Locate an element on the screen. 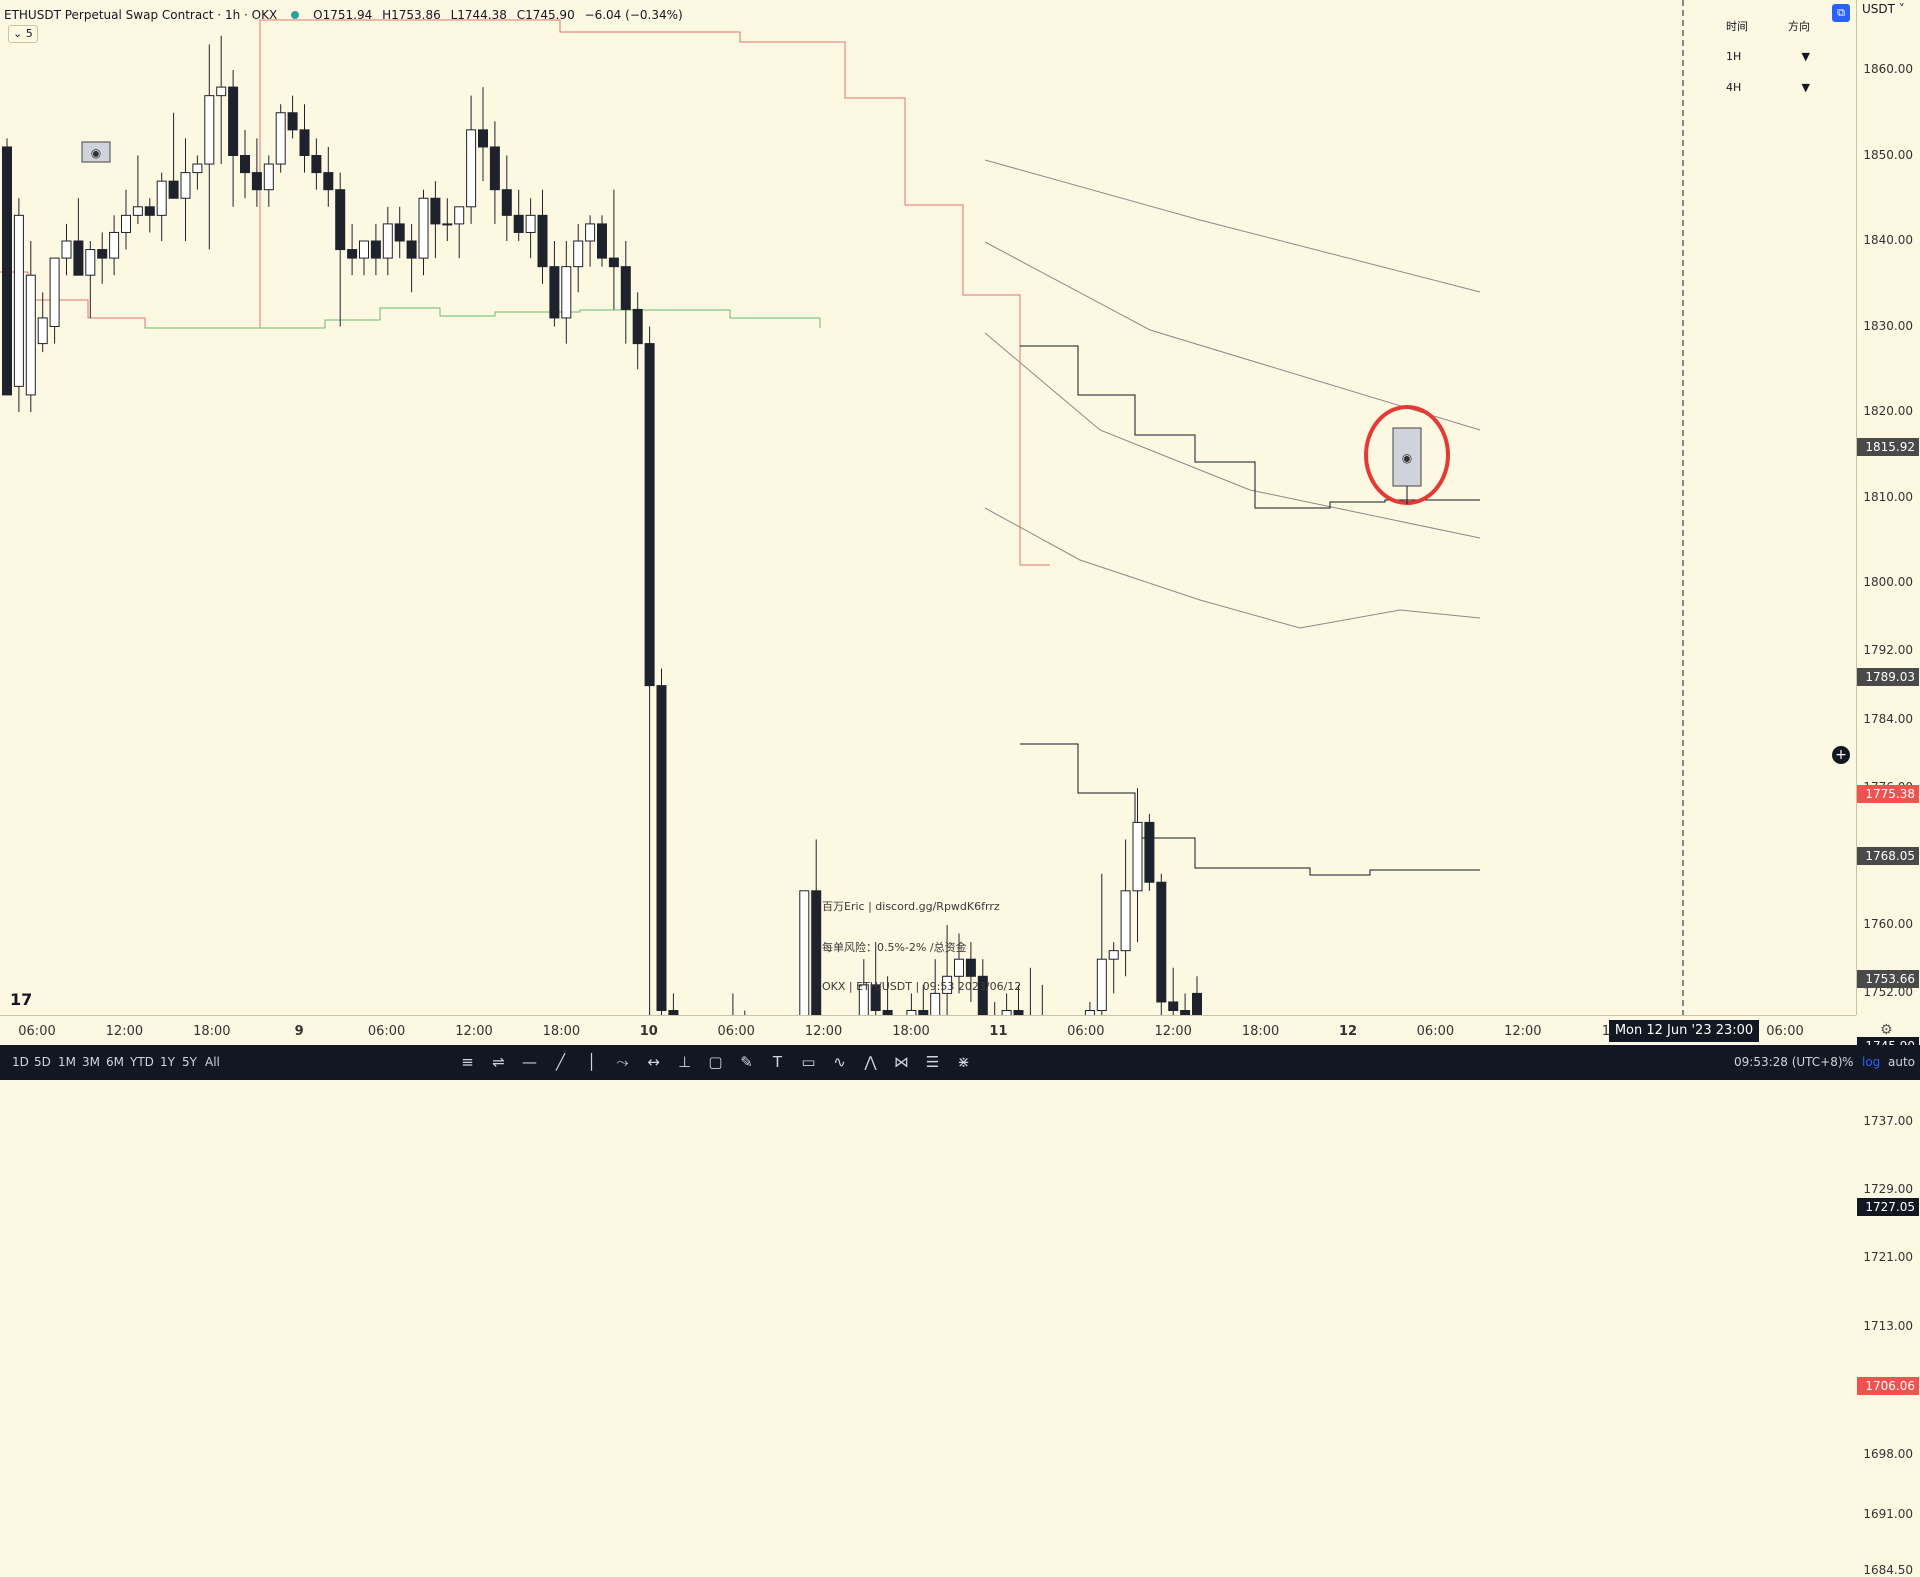 The image size is (1920, 1577). table-row: 1H ▼ is located at coordinates (1760, 56).